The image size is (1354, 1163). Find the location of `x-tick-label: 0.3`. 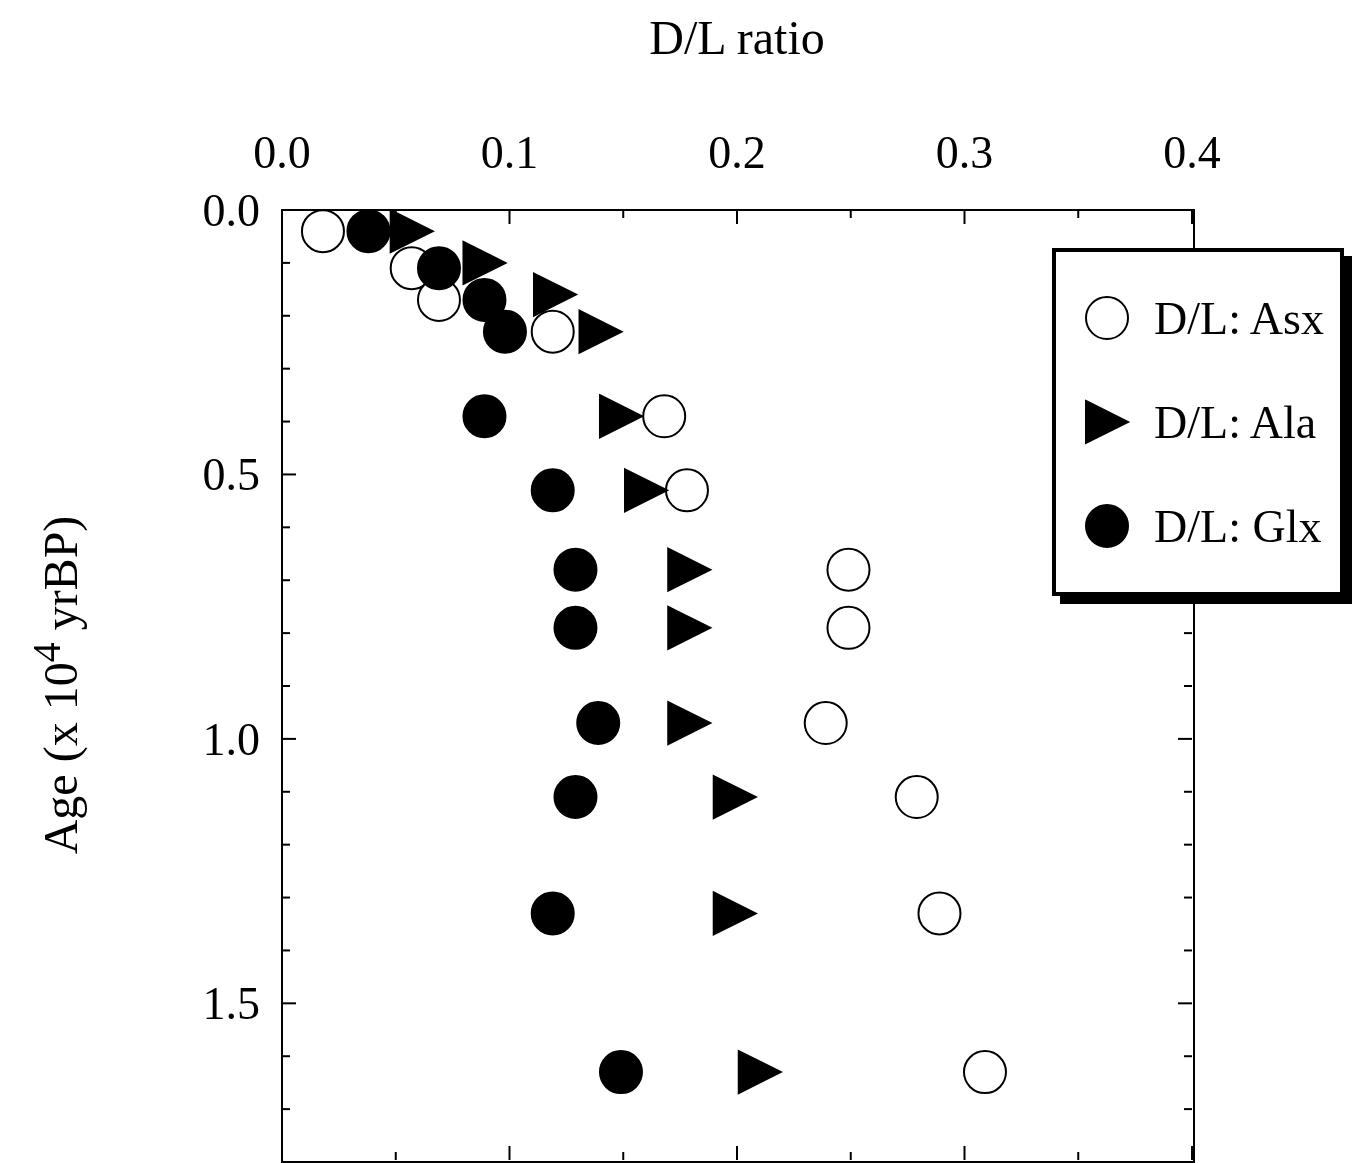

x-tick-label: 0.3 is located at coordinates (964, 152).